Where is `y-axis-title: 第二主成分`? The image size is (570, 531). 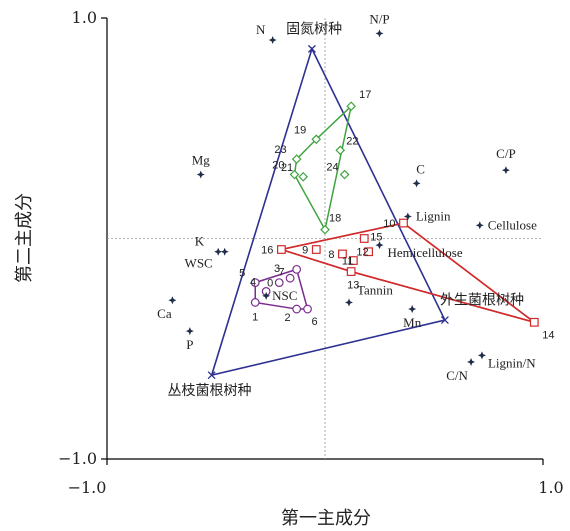 y-axis-title: 第二主成分 is located at coordinates (24, 238).